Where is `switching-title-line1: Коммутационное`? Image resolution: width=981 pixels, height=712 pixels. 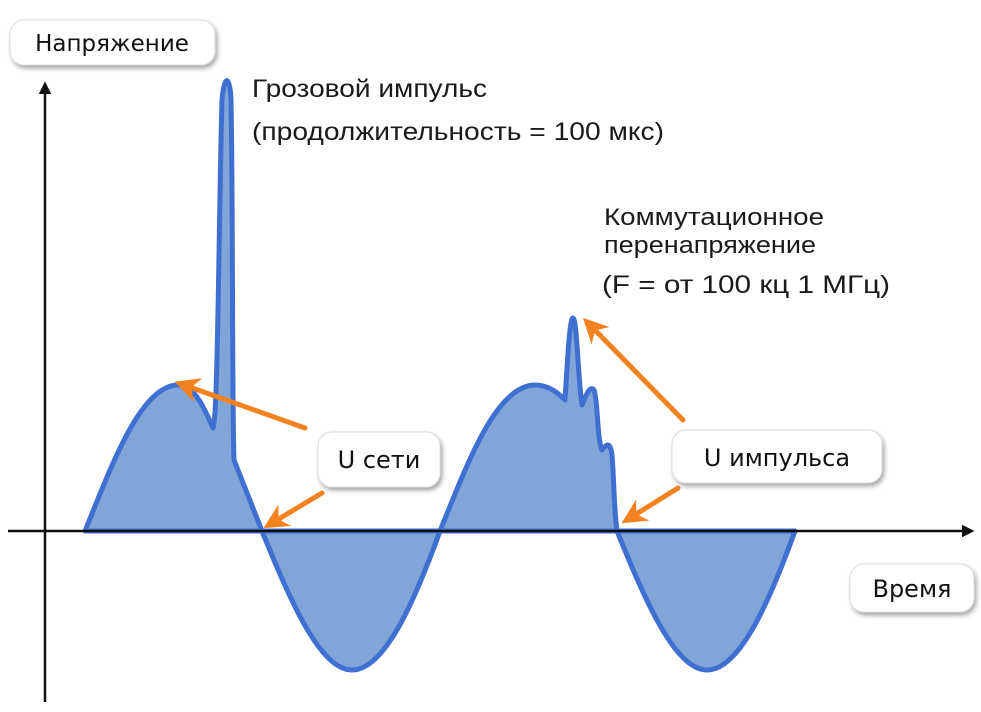
switching-title-line1: Коммутационное is located at coordinates (714, 217).